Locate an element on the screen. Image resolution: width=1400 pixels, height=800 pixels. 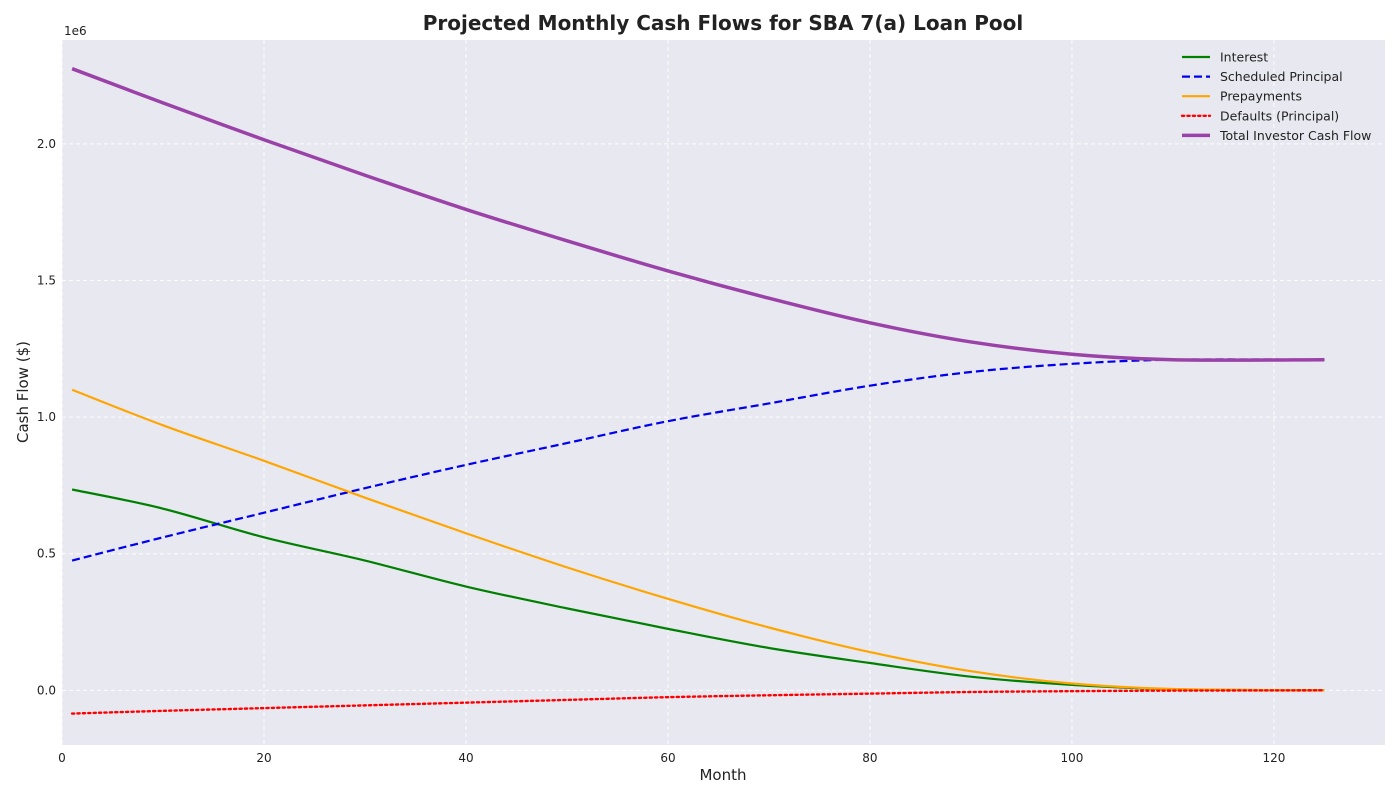
y-axis-offset-label: 1e6 is located at coordinates (75, 31).